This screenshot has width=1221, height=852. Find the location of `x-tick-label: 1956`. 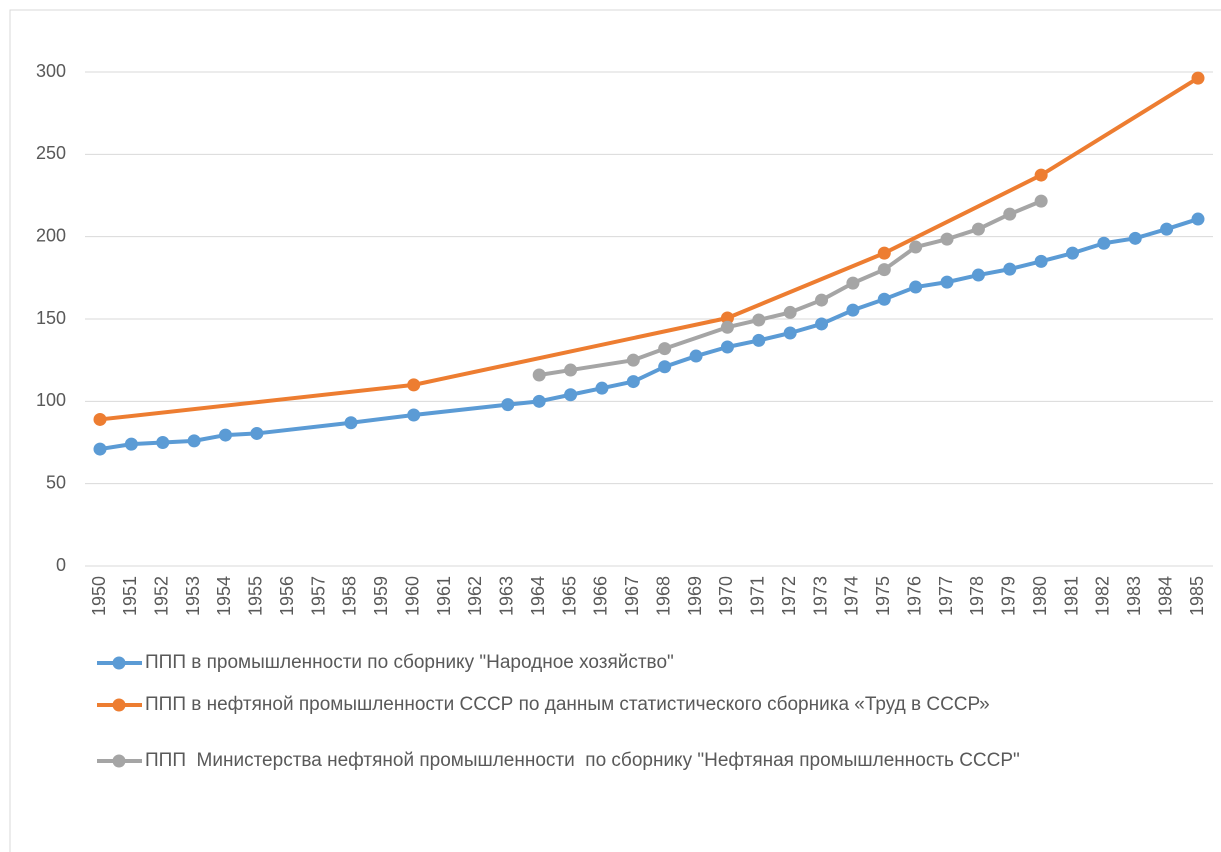

x-tick-label: 1956 is located at coordinates (287, 596).